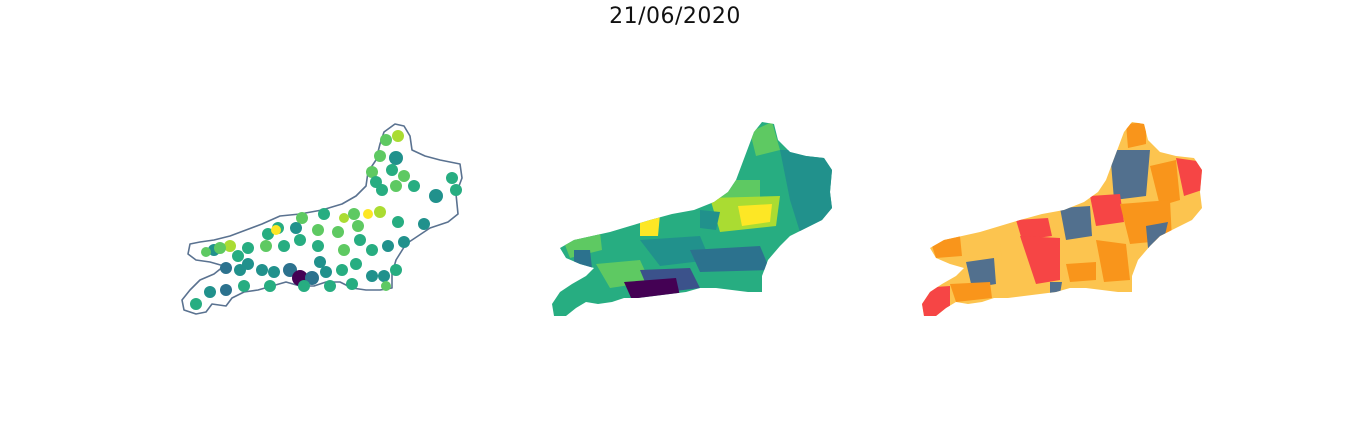 The height and width of the screenshot is (444, 1350). What do you see at coordinates (1062, 219) in the screenshot?
I see `categorical-regions` at bounding box center [1062, 219].